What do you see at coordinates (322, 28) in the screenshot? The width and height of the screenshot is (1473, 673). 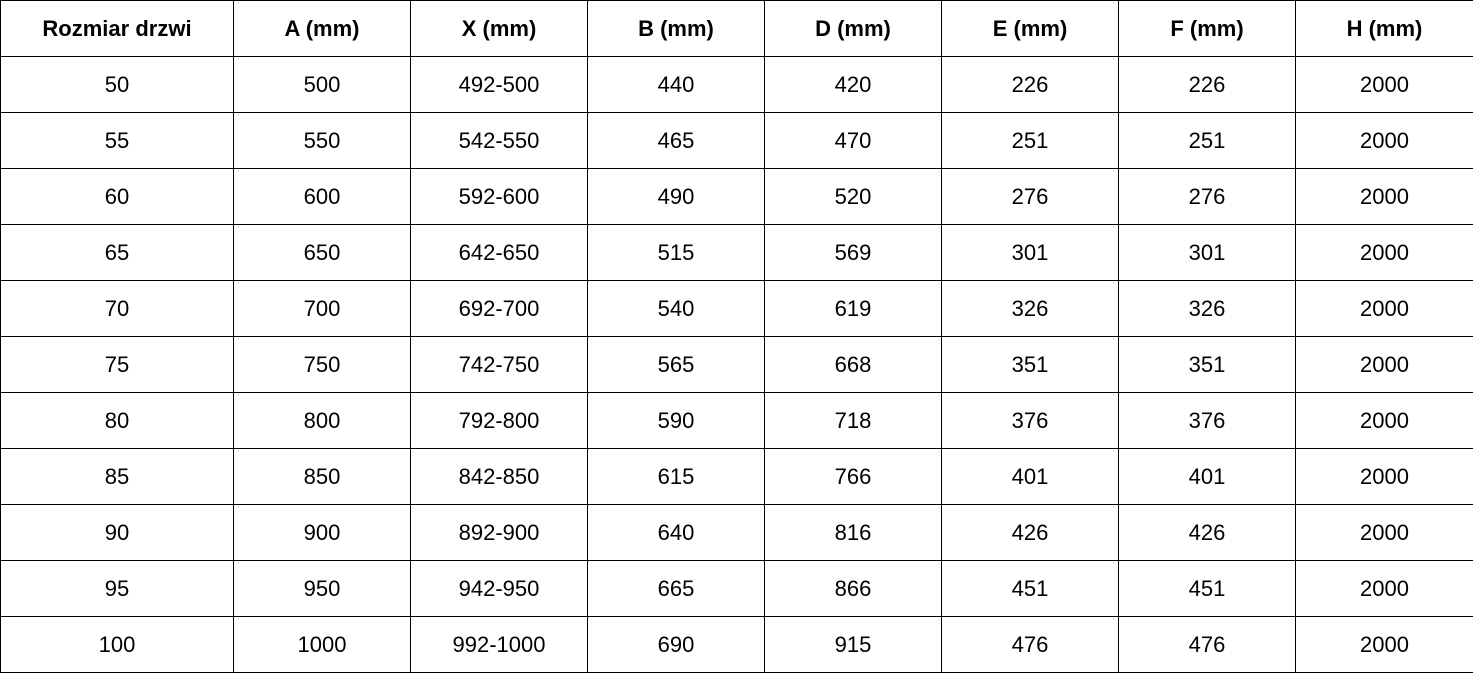 I see `column-header: A (mm)` at bounding box center [322, 28].